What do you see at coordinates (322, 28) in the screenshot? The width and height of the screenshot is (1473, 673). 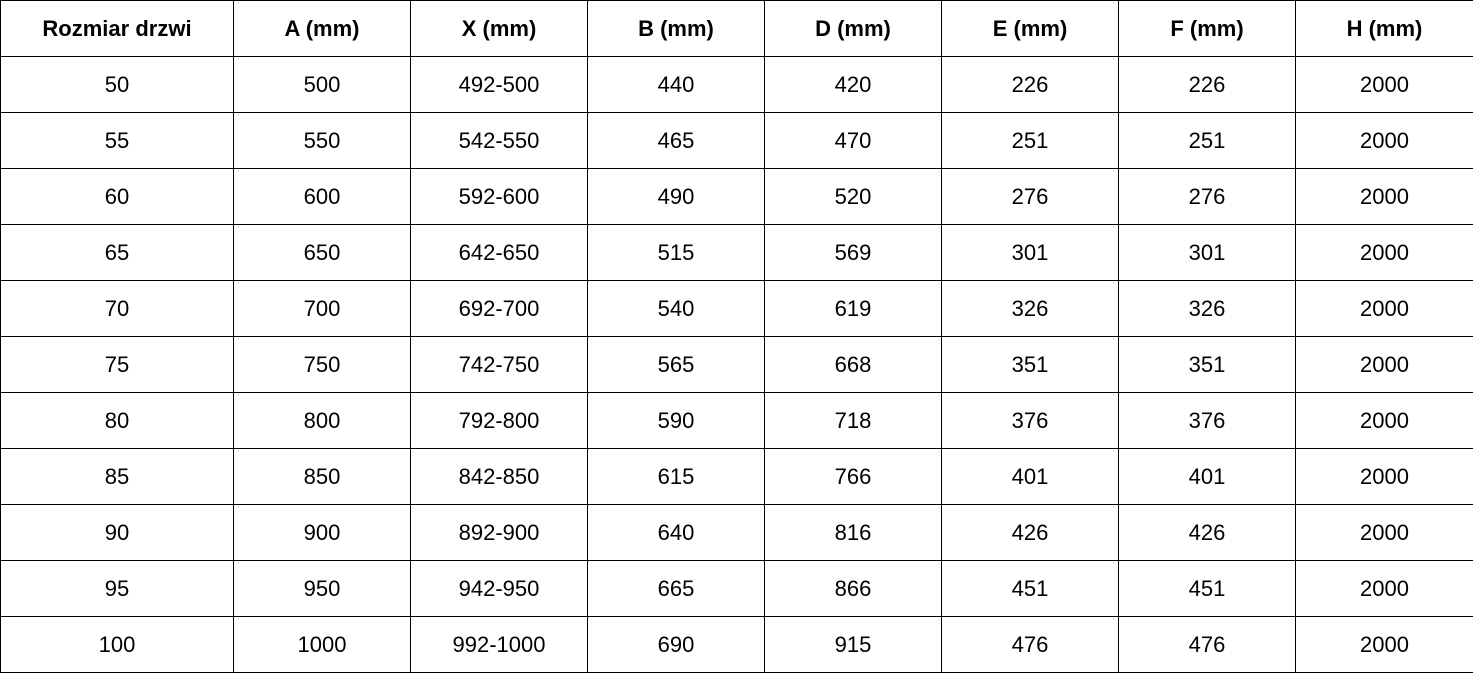 I see `column-header: A (mm)` at bounding box center [322, 28].